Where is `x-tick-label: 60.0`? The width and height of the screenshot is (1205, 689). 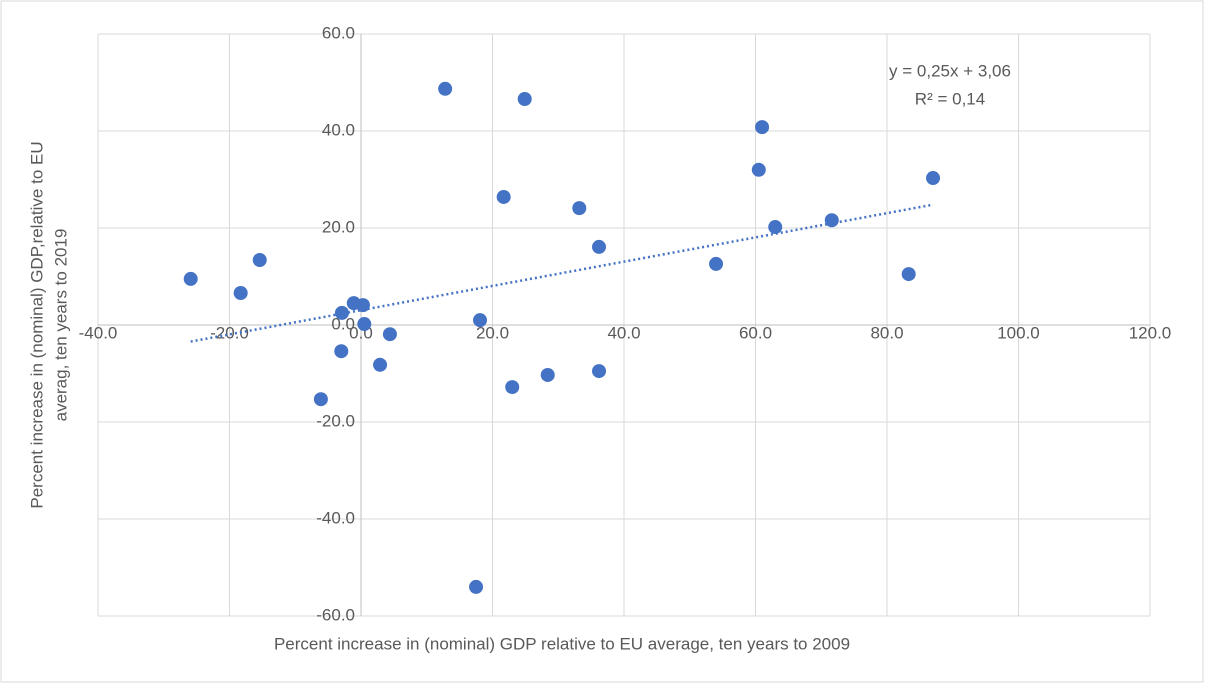 x-tick-label: 60.0 is located at coordinates (755, 332).